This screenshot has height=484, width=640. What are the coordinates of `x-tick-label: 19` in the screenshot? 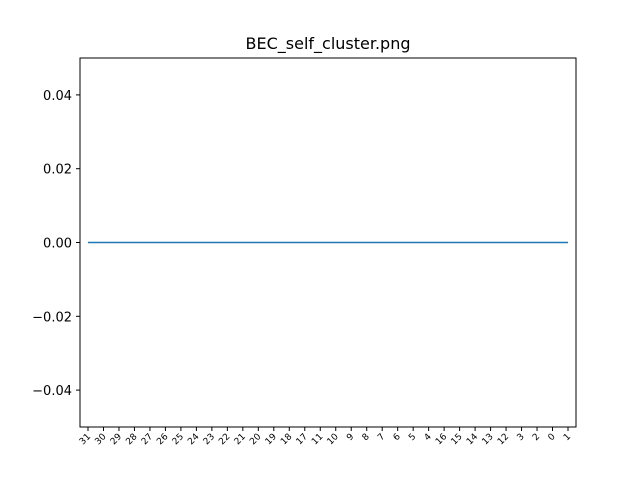 It's located at (271, 439).